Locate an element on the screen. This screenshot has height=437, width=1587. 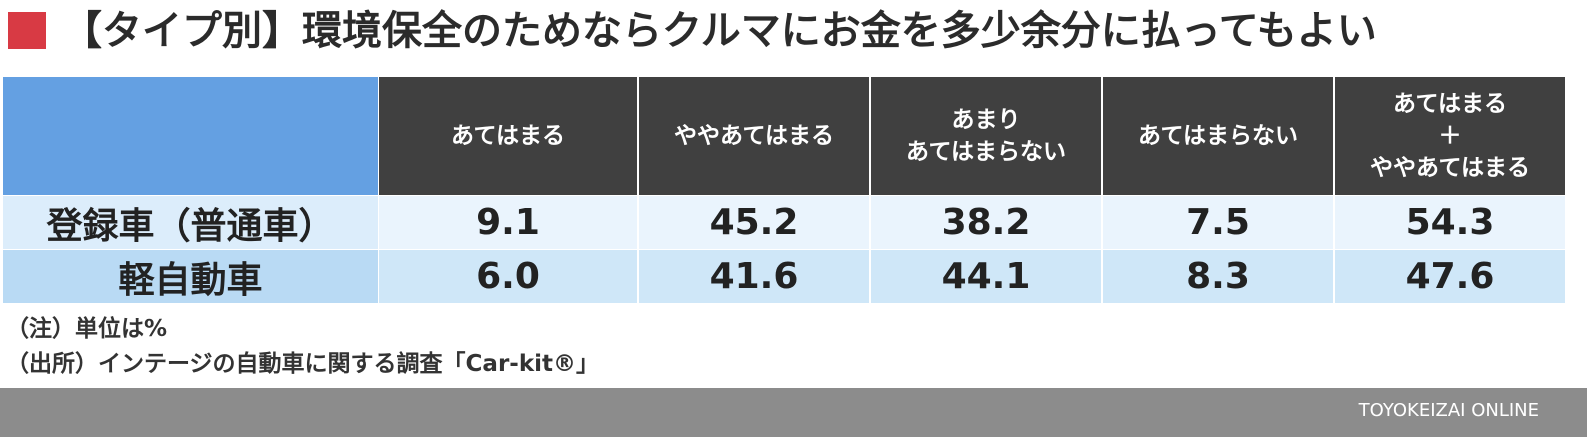
header-line: あまり is located at coordinates (986, 120).